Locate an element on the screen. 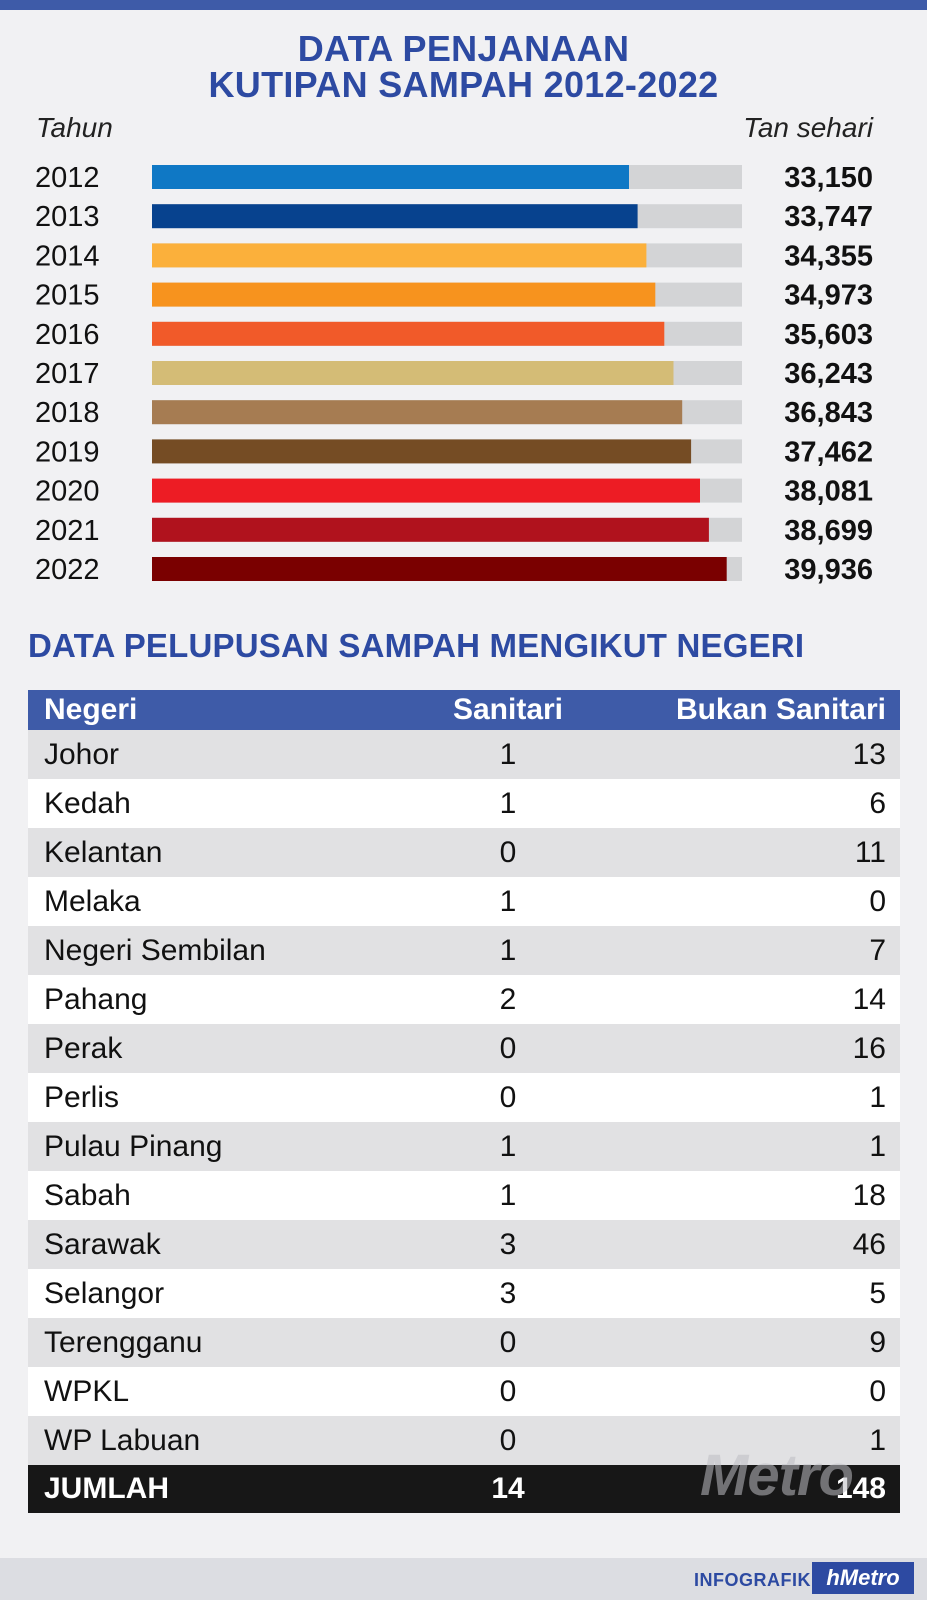 The height and width of the screenshot is (1600, 927). table-header-row: Negeri Sanitari Bukan Sanitari is located at coordinates (464, 710).